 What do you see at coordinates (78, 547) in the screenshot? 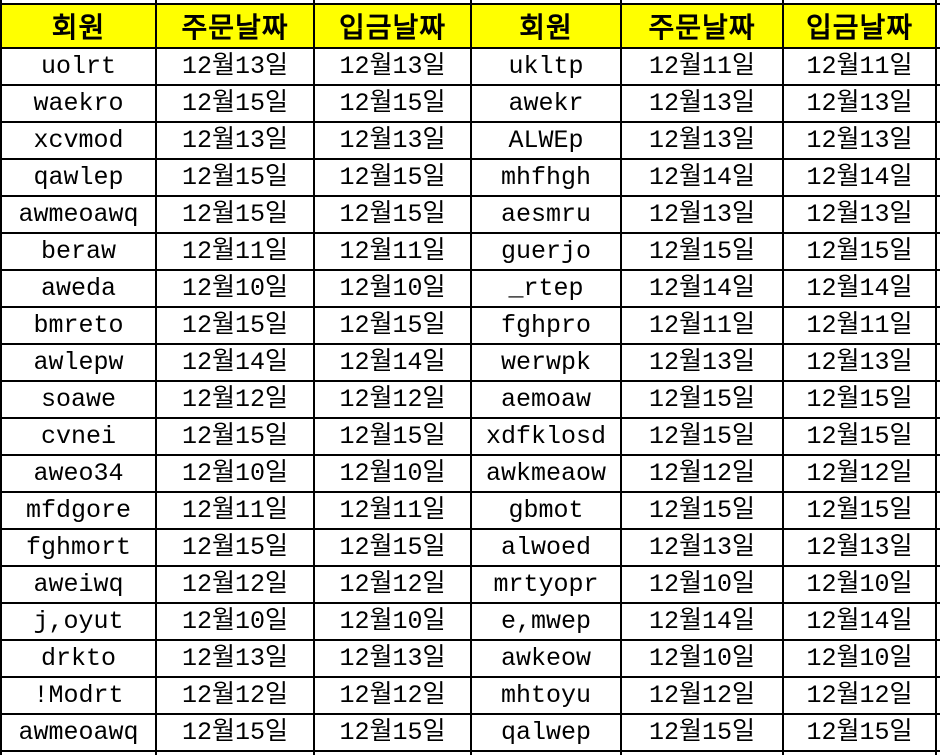
I see `member-cell: fghmort` at bounding box center [78, 547].